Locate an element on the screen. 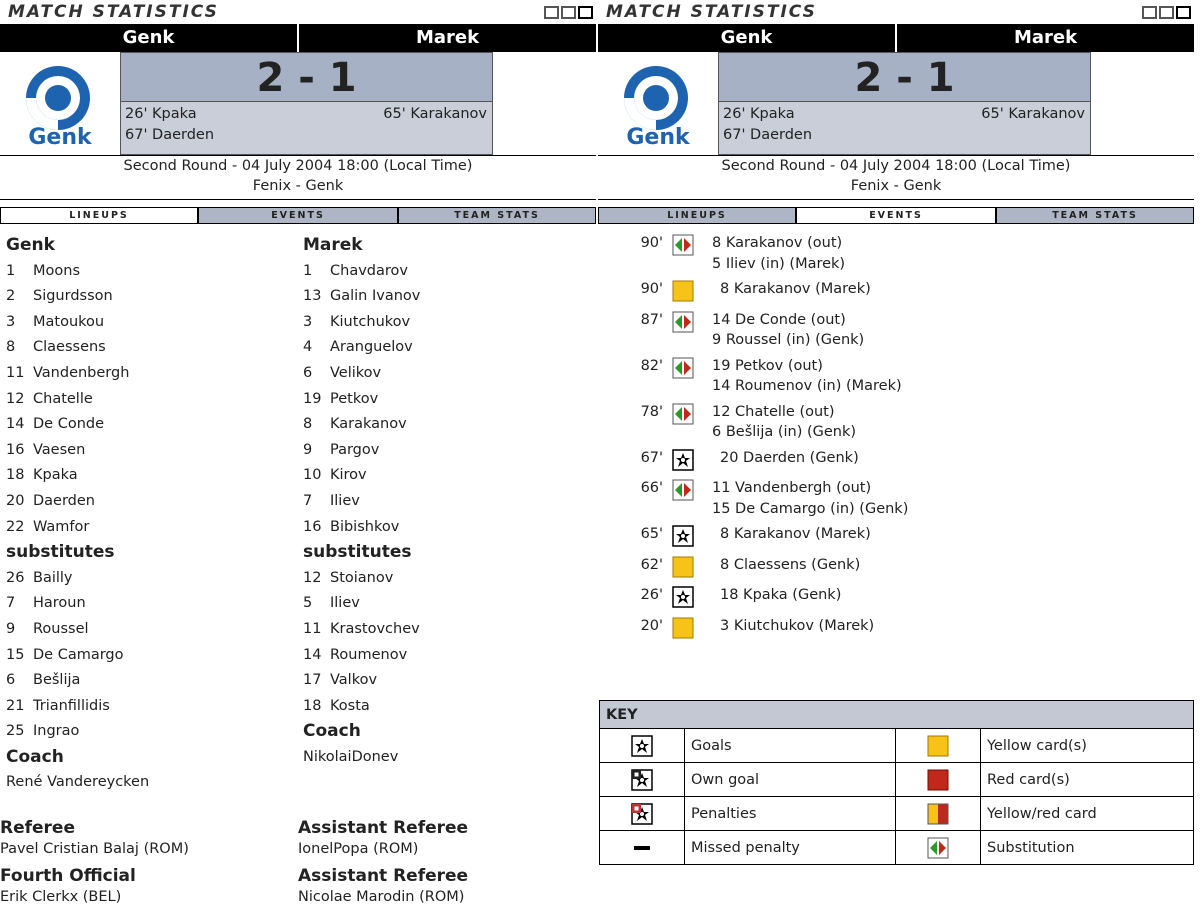 Image resolution: width=1200 pixels, height=911 pixels. player-row: 25 Ingrao is located at coordinates (77, 732).